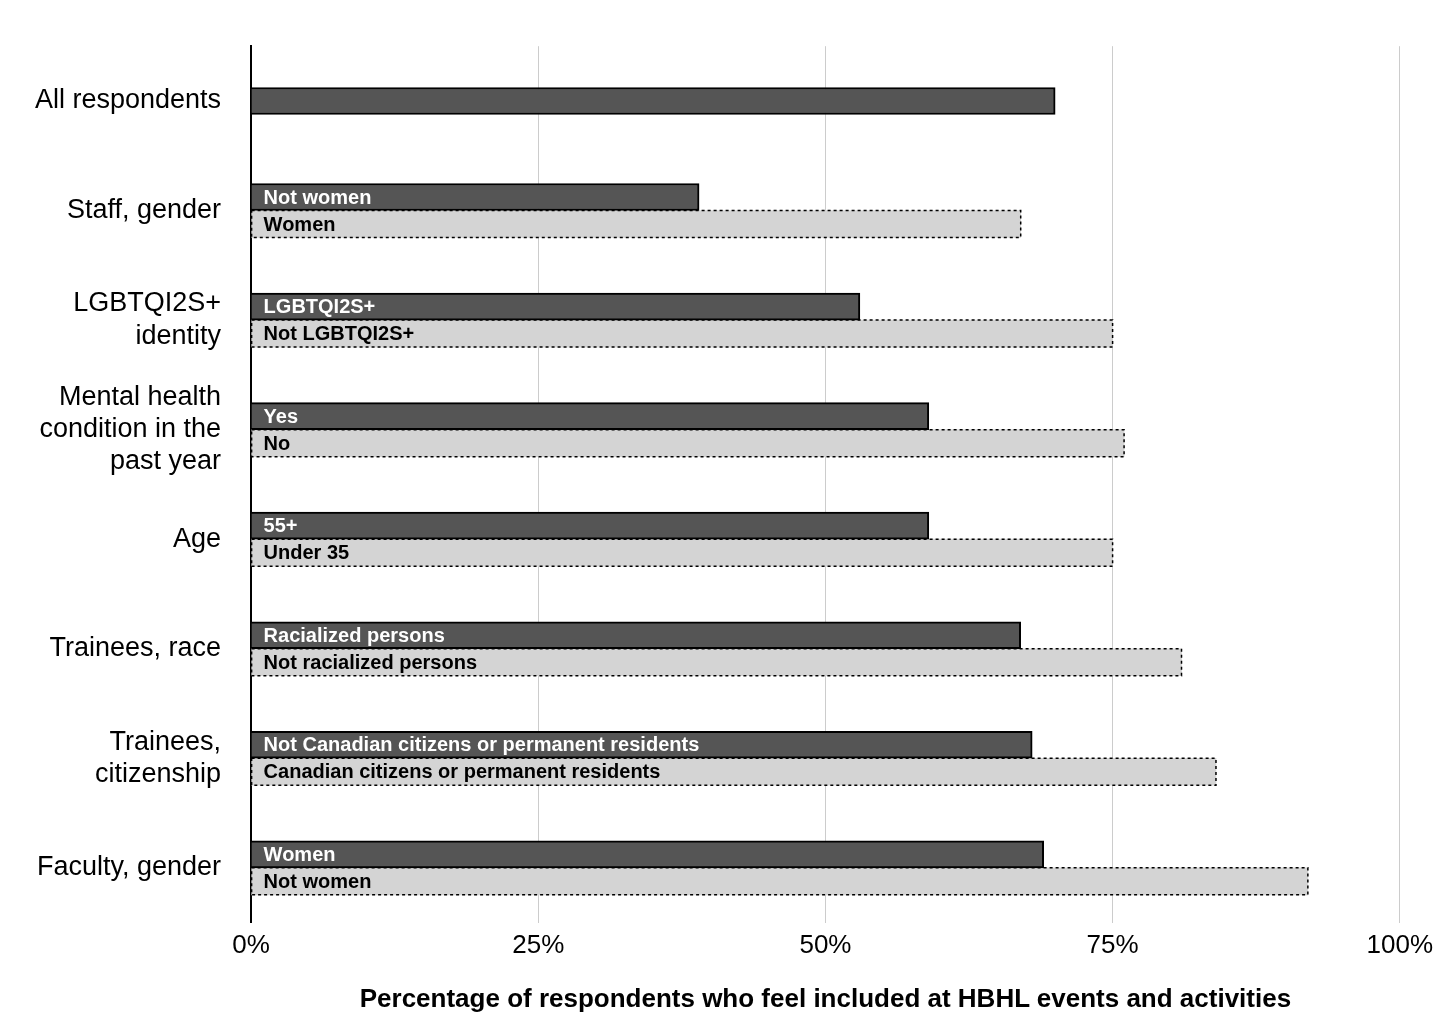 The height and width of the screenshot is (1019, 1441). What do you see at coordinates (158, 756) in the screenshot?
I see `y-tick-label: Trainees, citizenship` at bounding box center [158, 756].